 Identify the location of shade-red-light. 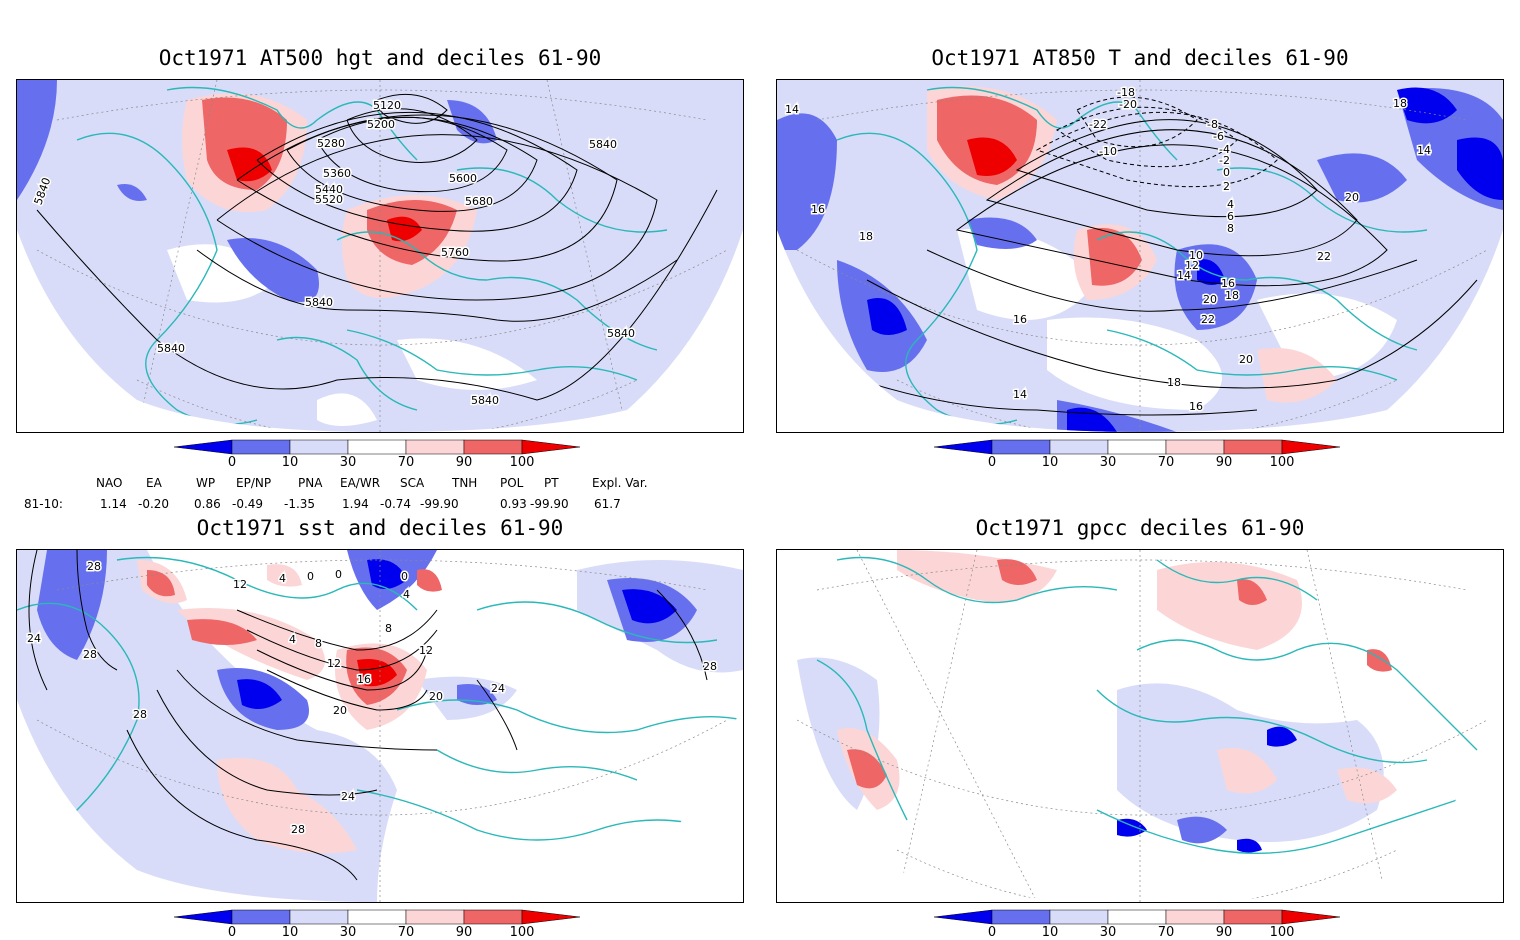
(1367, 785).